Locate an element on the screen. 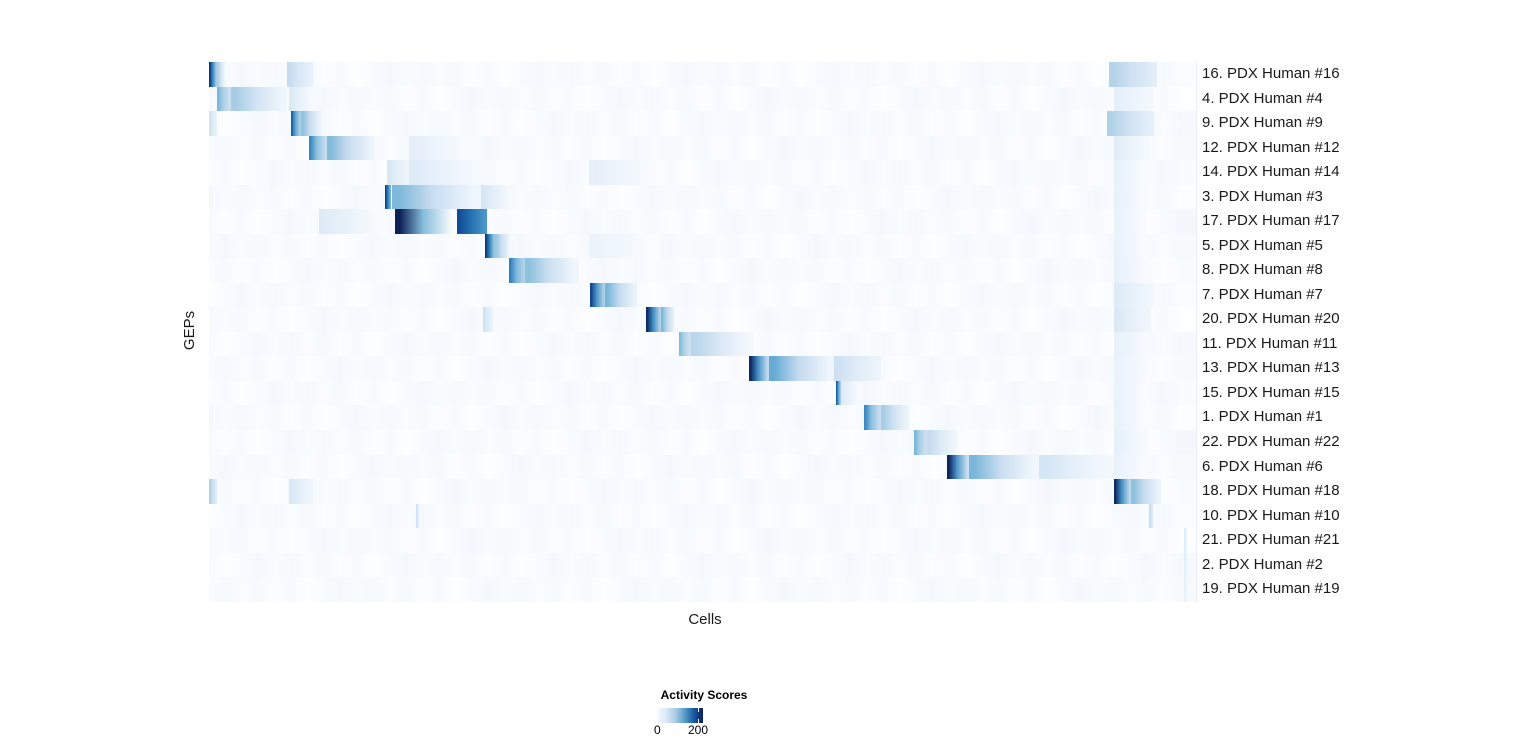 The image size is (1540, 743). y-axis-label-text: GEPs is located at coordinates (190, 330).